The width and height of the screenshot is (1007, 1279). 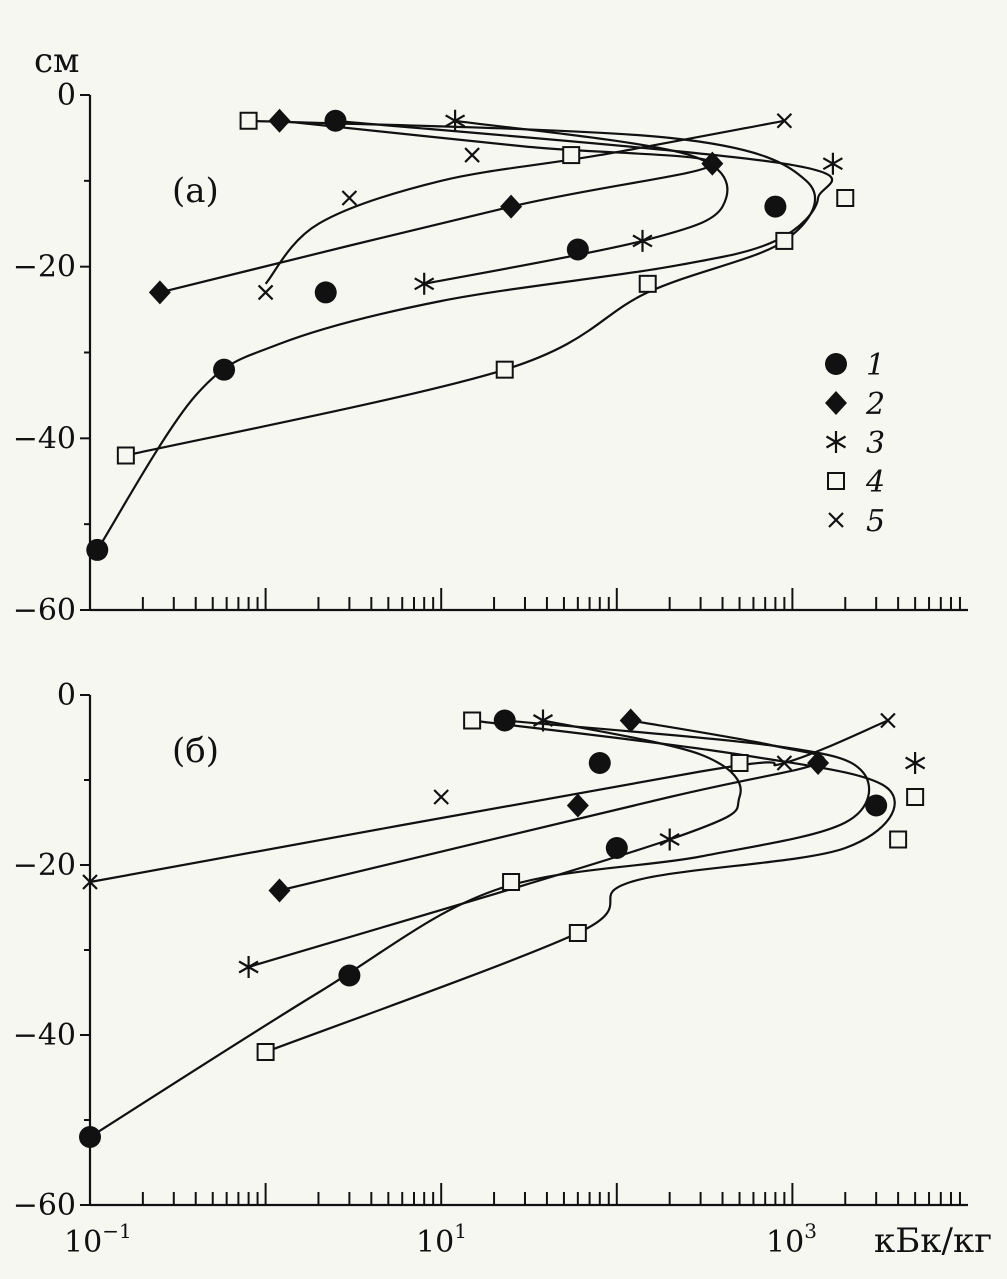 What do you see at coordinates (44, 950) in the screenshot?
I see `panel-b-y-tick-labels: 0 −20 −40 −60` at bounding box center [44, 950].